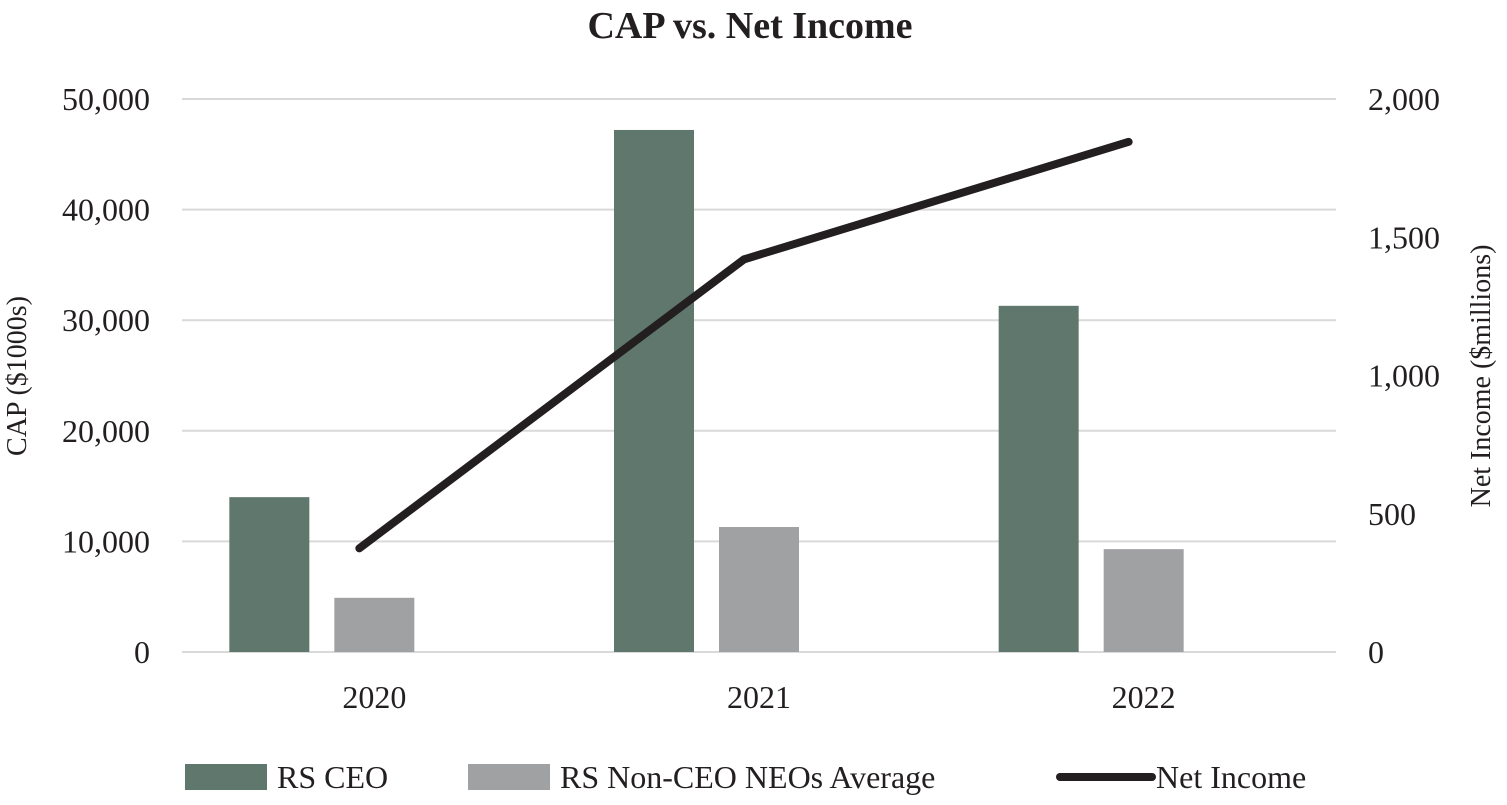 This screenshot has width=1507, height=805. I want to click on legend-rs-ceo: RS CEO, so click(286, 777).